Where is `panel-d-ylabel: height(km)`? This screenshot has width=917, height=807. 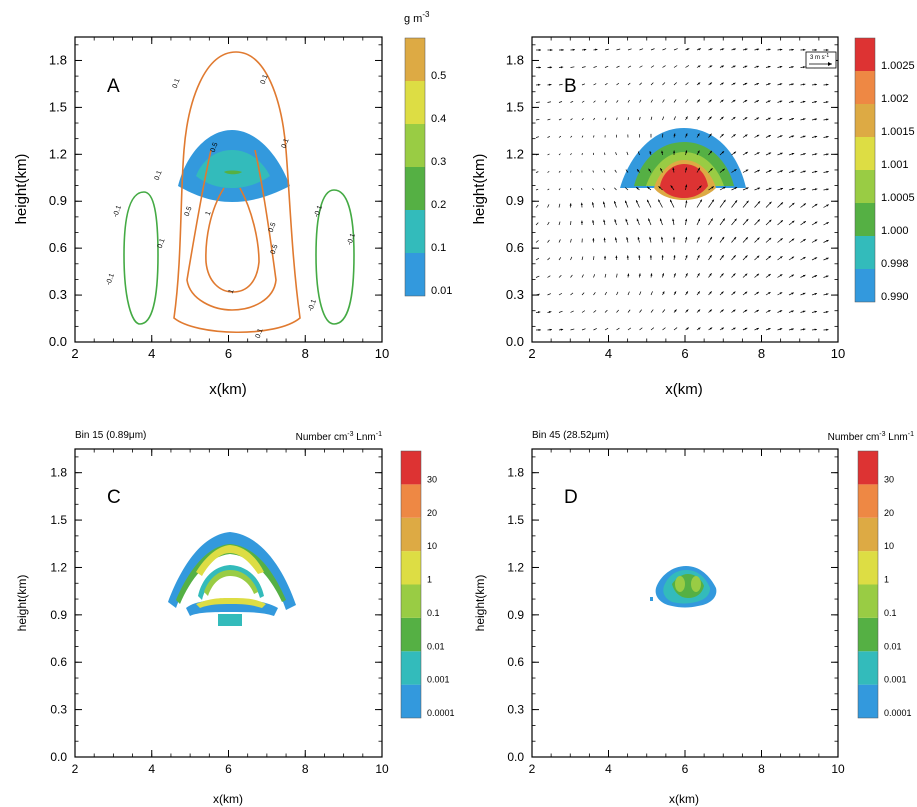
panel-d-ylabel: height(km) is located at coordinates (480, 603).